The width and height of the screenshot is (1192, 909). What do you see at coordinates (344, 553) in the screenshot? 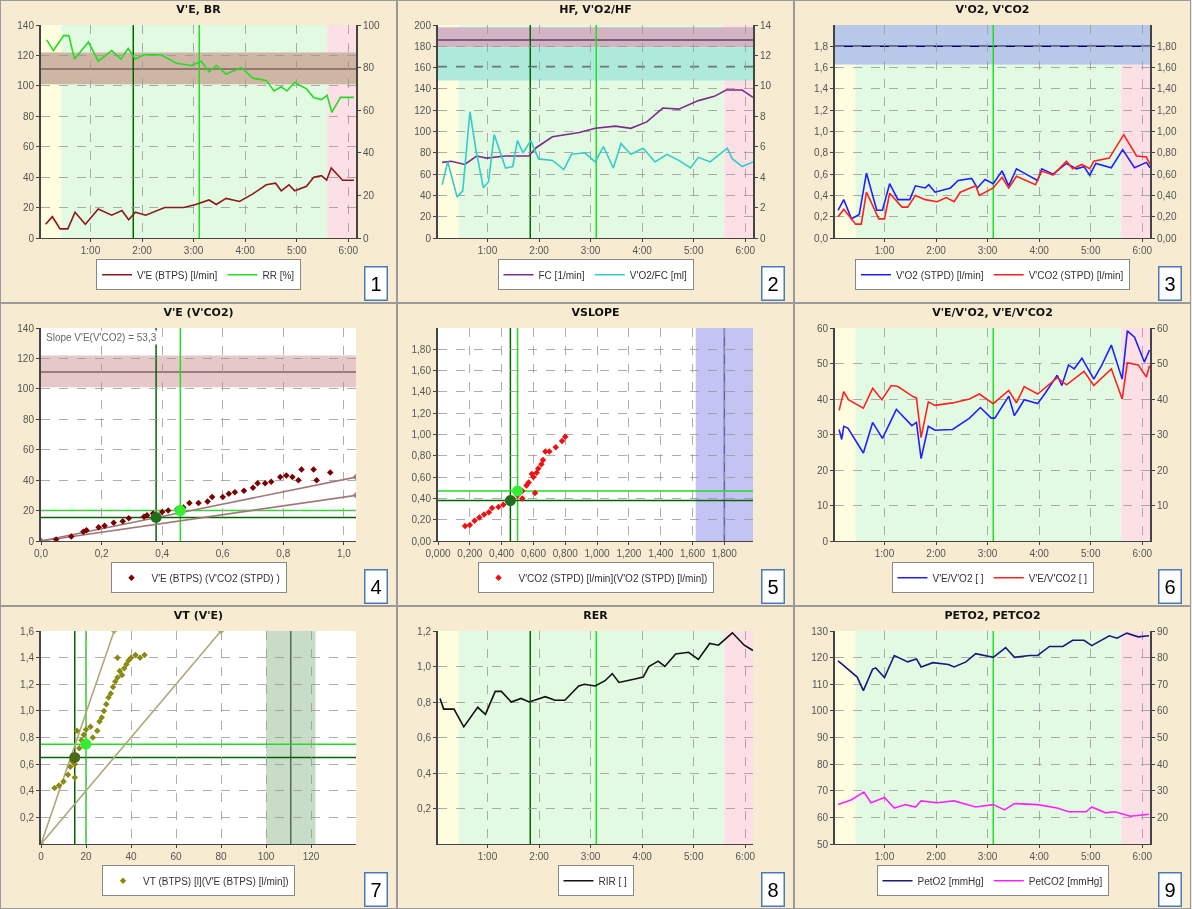
I see `x-tick-label: 1,0` at bounding box center [344, 553].